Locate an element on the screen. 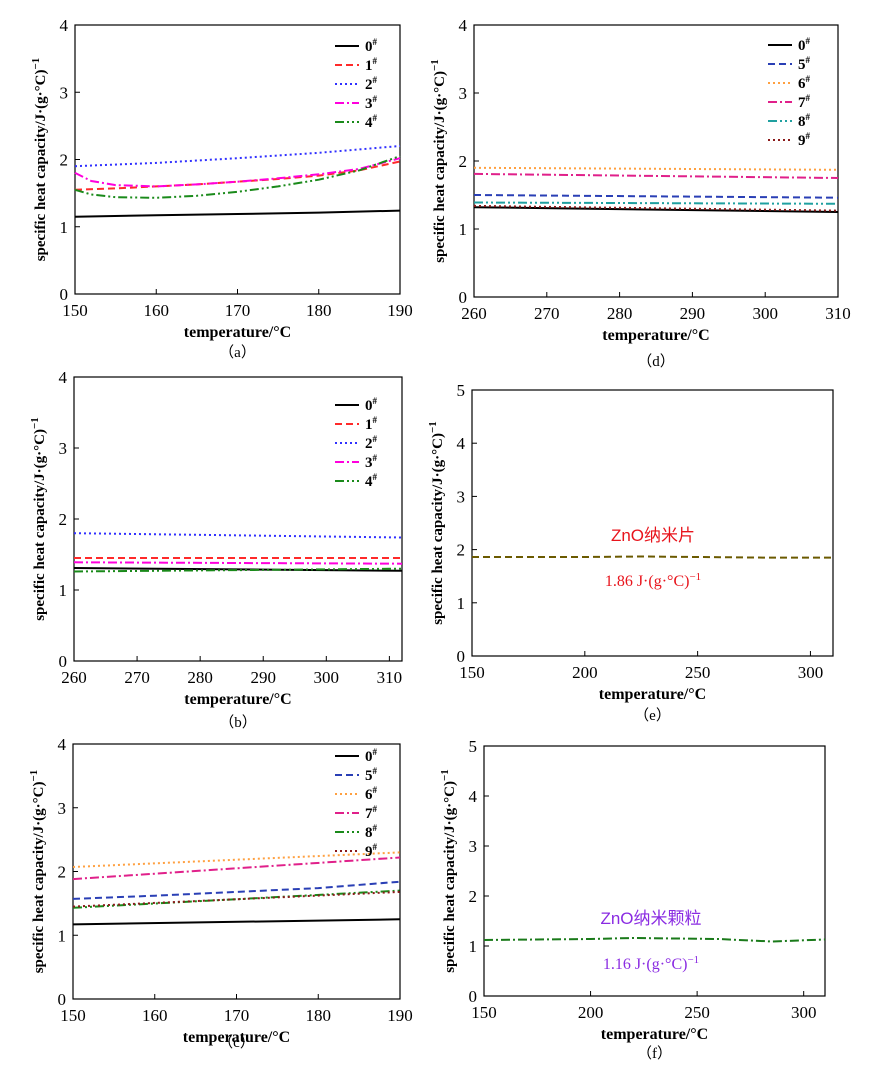 Image resolution: width=872 pixels, height=1070 pixels. legend-entry: 9# is located at coordinates (371, 851).